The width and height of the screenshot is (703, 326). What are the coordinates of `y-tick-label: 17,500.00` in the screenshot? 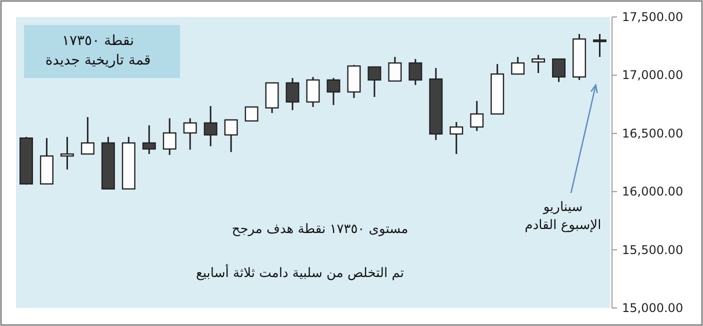 It's located at (653, 17).